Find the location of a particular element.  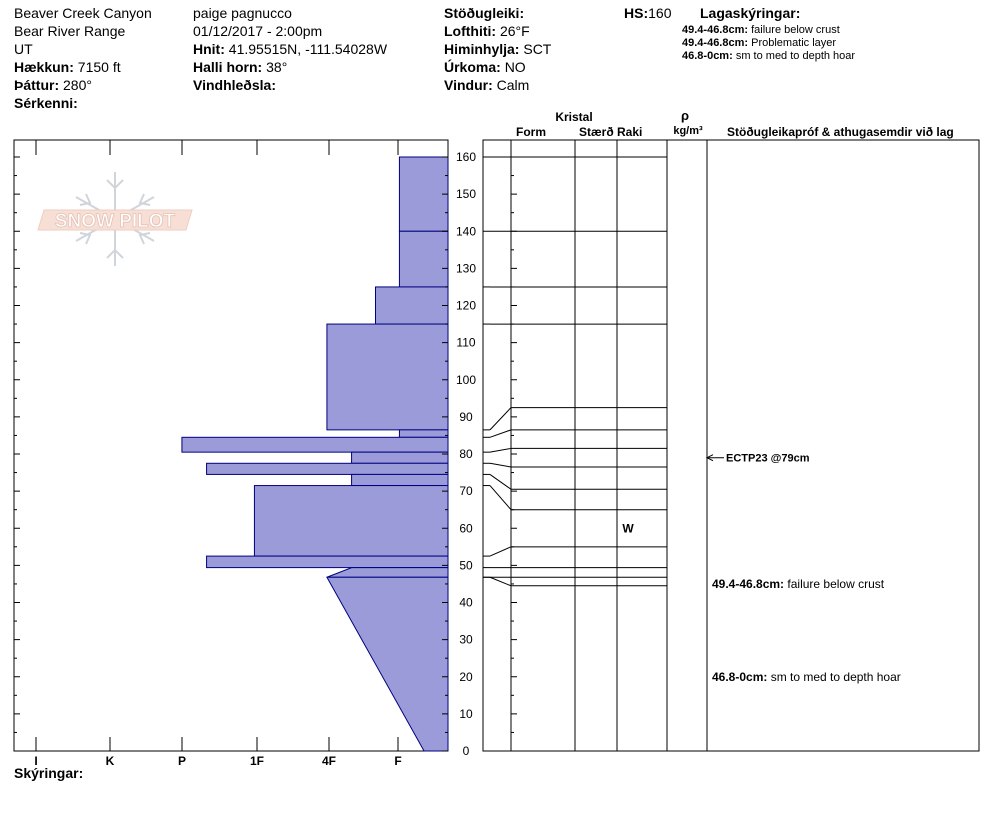

hardness-tick-label: 1F is located at coordinates (257, 761).